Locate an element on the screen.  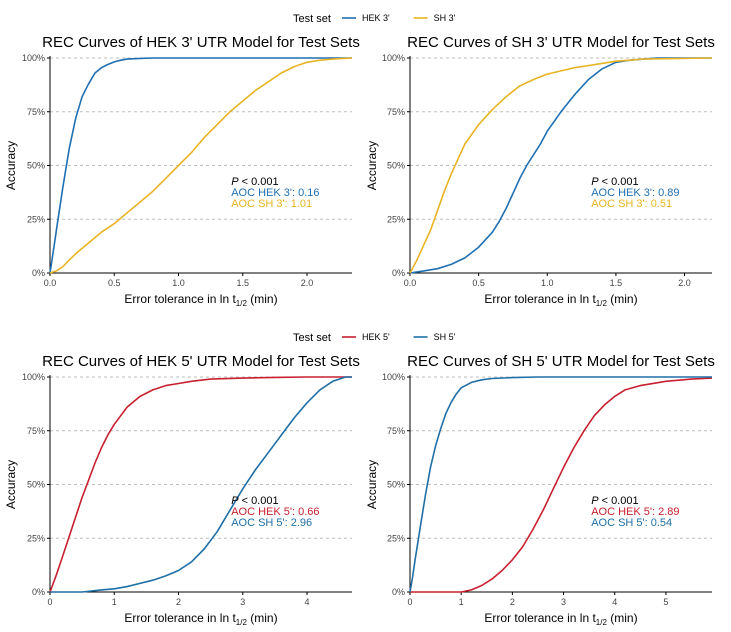
legend-bottom: Test set HEK 5' SH 5' is located at coordinates (374, 338).